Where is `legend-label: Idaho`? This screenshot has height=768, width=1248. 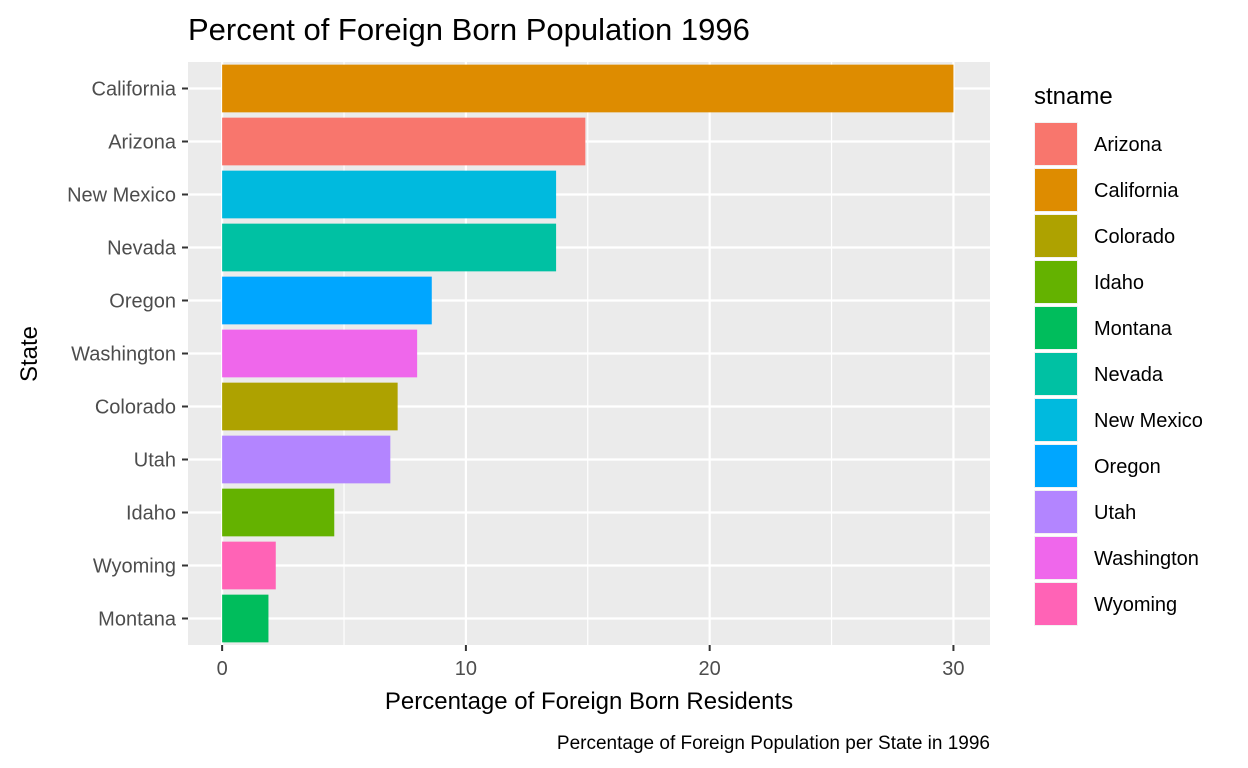 legend-label: Idaho is located at coordinates (1119, 283).